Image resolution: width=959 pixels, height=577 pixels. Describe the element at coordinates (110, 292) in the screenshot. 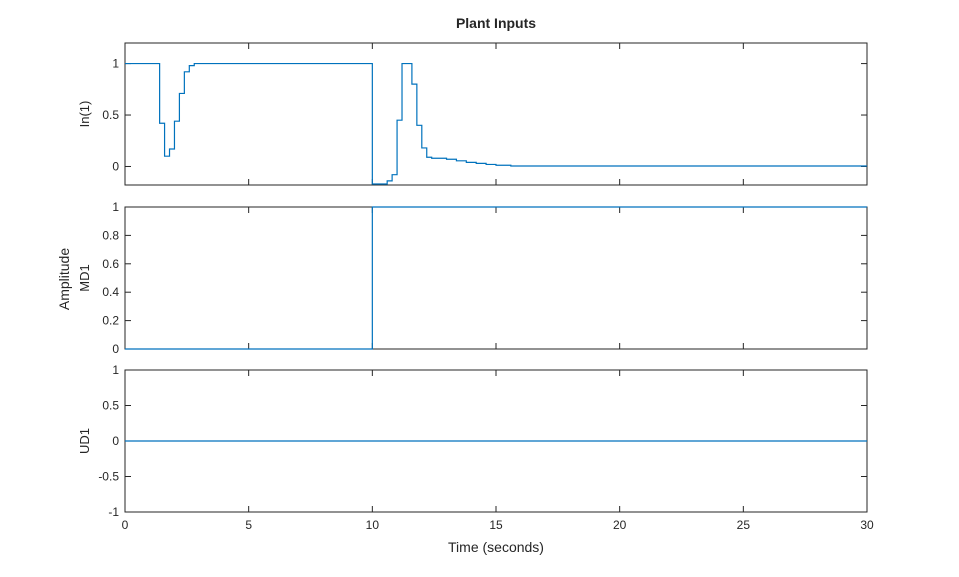

I see `y-tick-label: 0.4` at that location.